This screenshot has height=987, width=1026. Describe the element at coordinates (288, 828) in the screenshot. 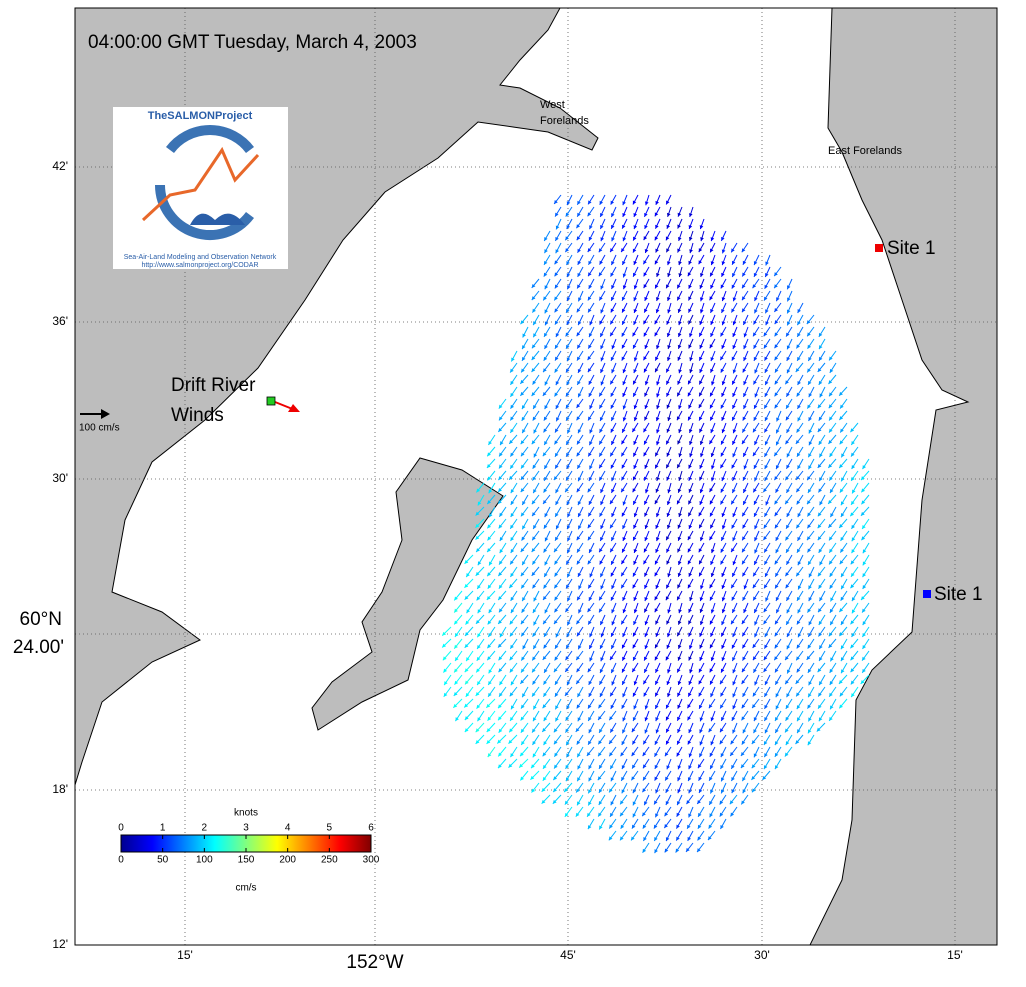

I see `colorbar-tick-label: 4` at that location.